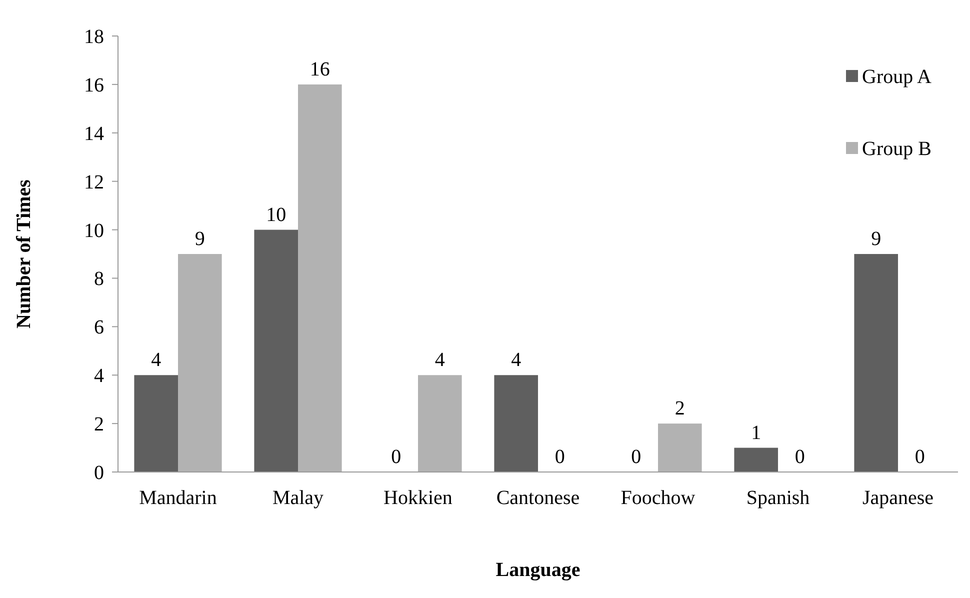  What do you see at coordinates (756, 433) in the screenshot?
I see `data-label: 1` at bounding box center [756, 433].